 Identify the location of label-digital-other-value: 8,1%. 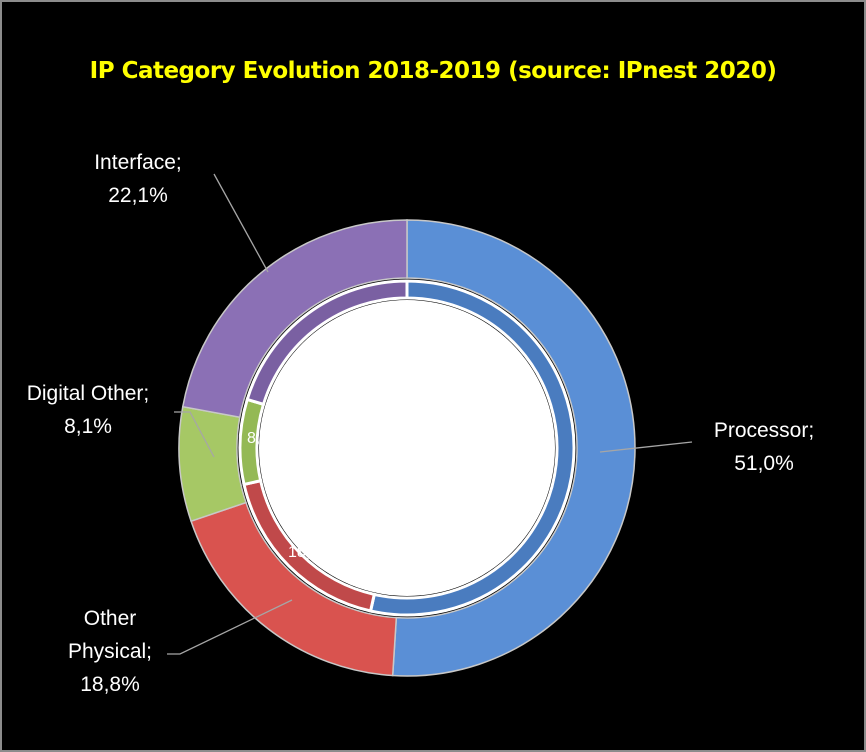
(88, 426).